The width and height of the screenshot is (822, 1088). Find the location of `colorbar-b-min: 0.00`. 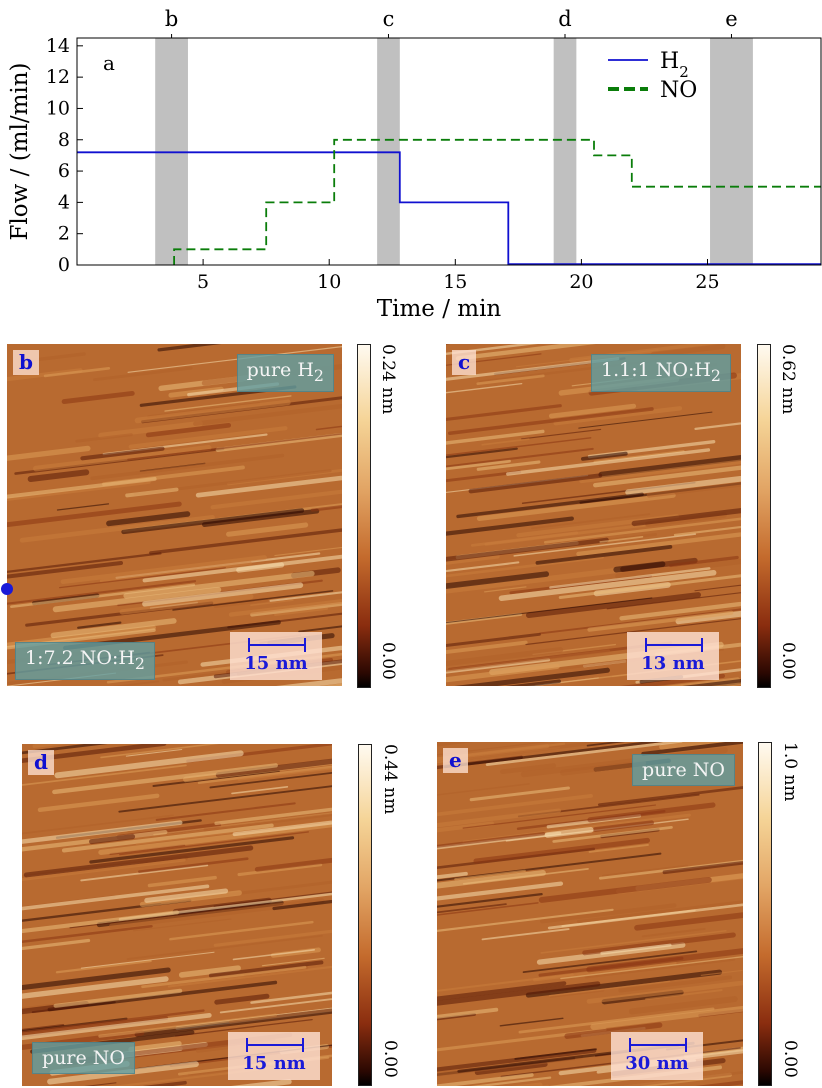

colorbar-b-min: 0.00 is located at coordinates (388, 661).